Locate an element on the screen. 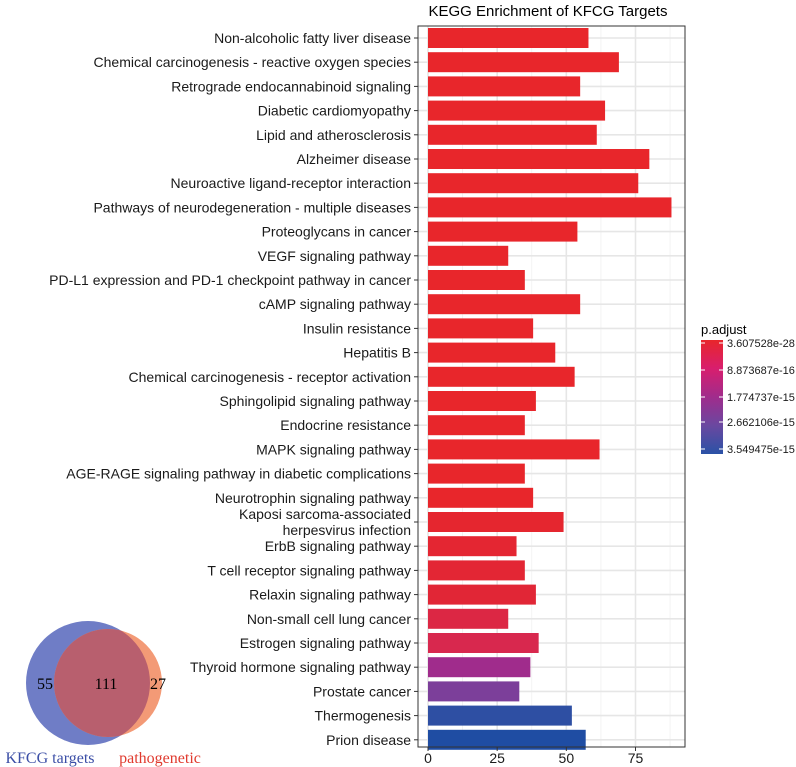 This screenshot has width=796, height=767. x-tick-layer: 0 25 50 75 is located at coordinates (533, 756).